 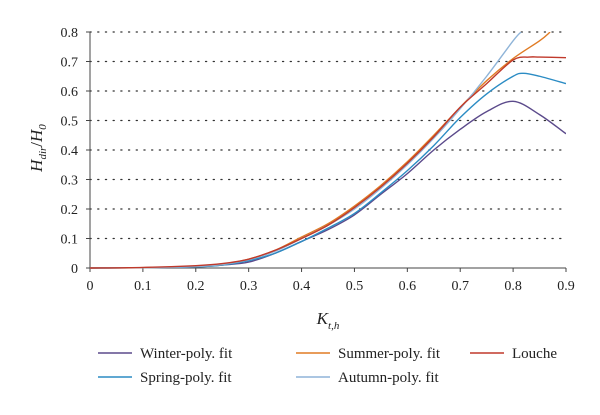 What do you see at coordinates (534, 354) in the screenshot?
I see `legend-label-louche: Louche` at bounding box center [534, 354].